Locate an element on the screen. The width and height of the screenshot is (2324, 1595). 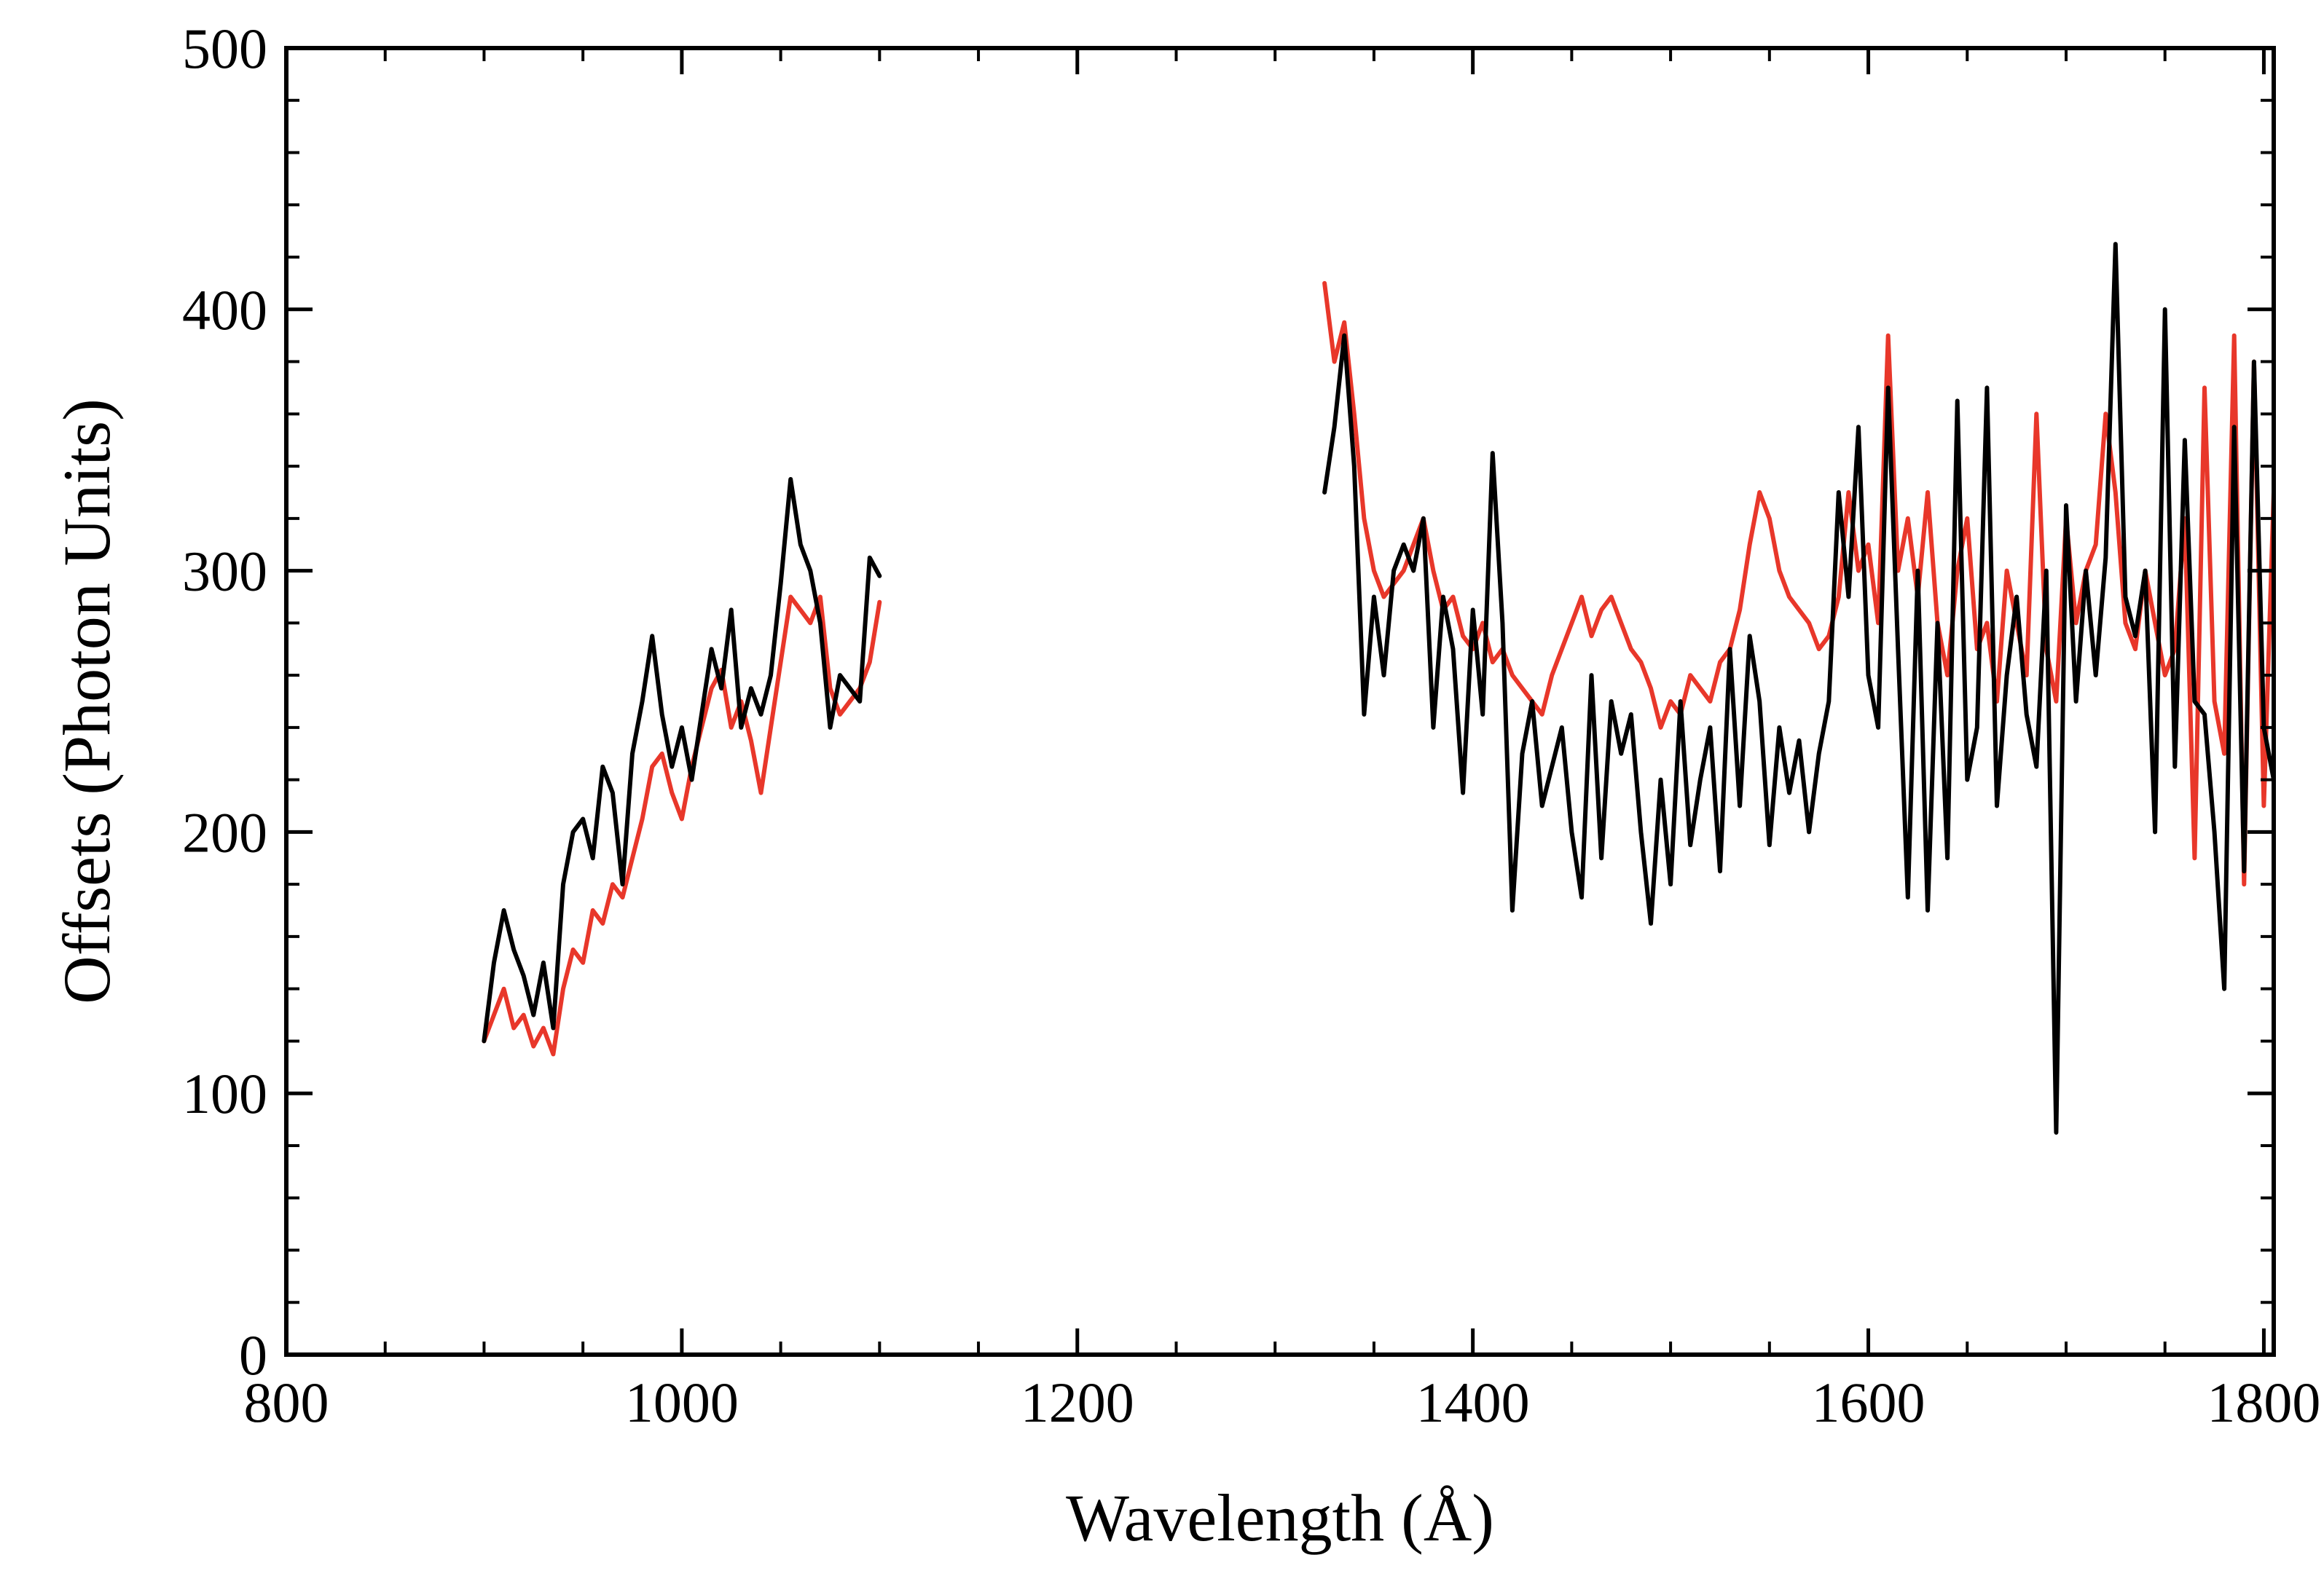
x-axis-label: Wavelength (Å) is located at coordinates (1280, 1518).